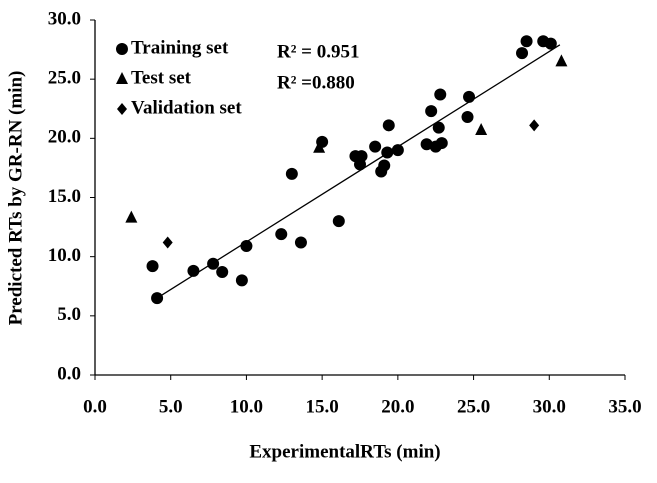 This screenshot has height=483, width=657. What do you see at coordinates (624, 406) in the screenshot?
I see `x-tick-label: 35.0` at bounding box center [624, 406].